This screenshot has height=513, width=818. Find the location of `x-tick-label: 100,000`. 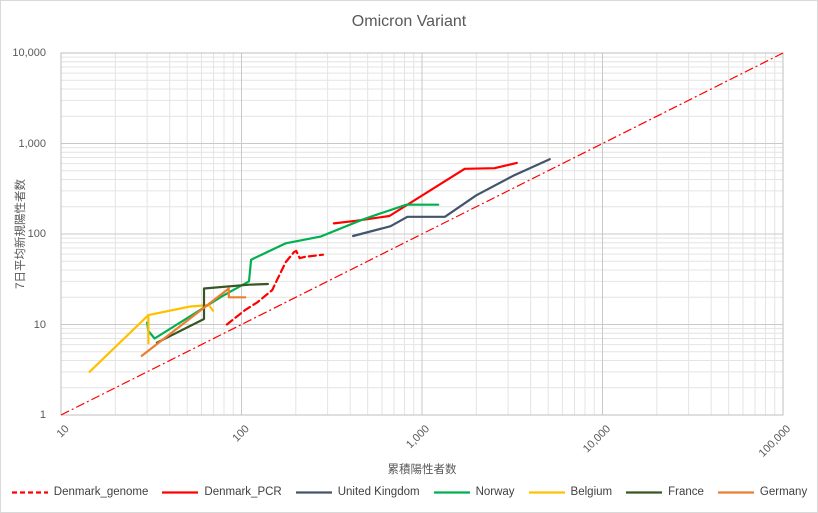

x-tick-label: 100,000 is located at coordinates (775, 441).